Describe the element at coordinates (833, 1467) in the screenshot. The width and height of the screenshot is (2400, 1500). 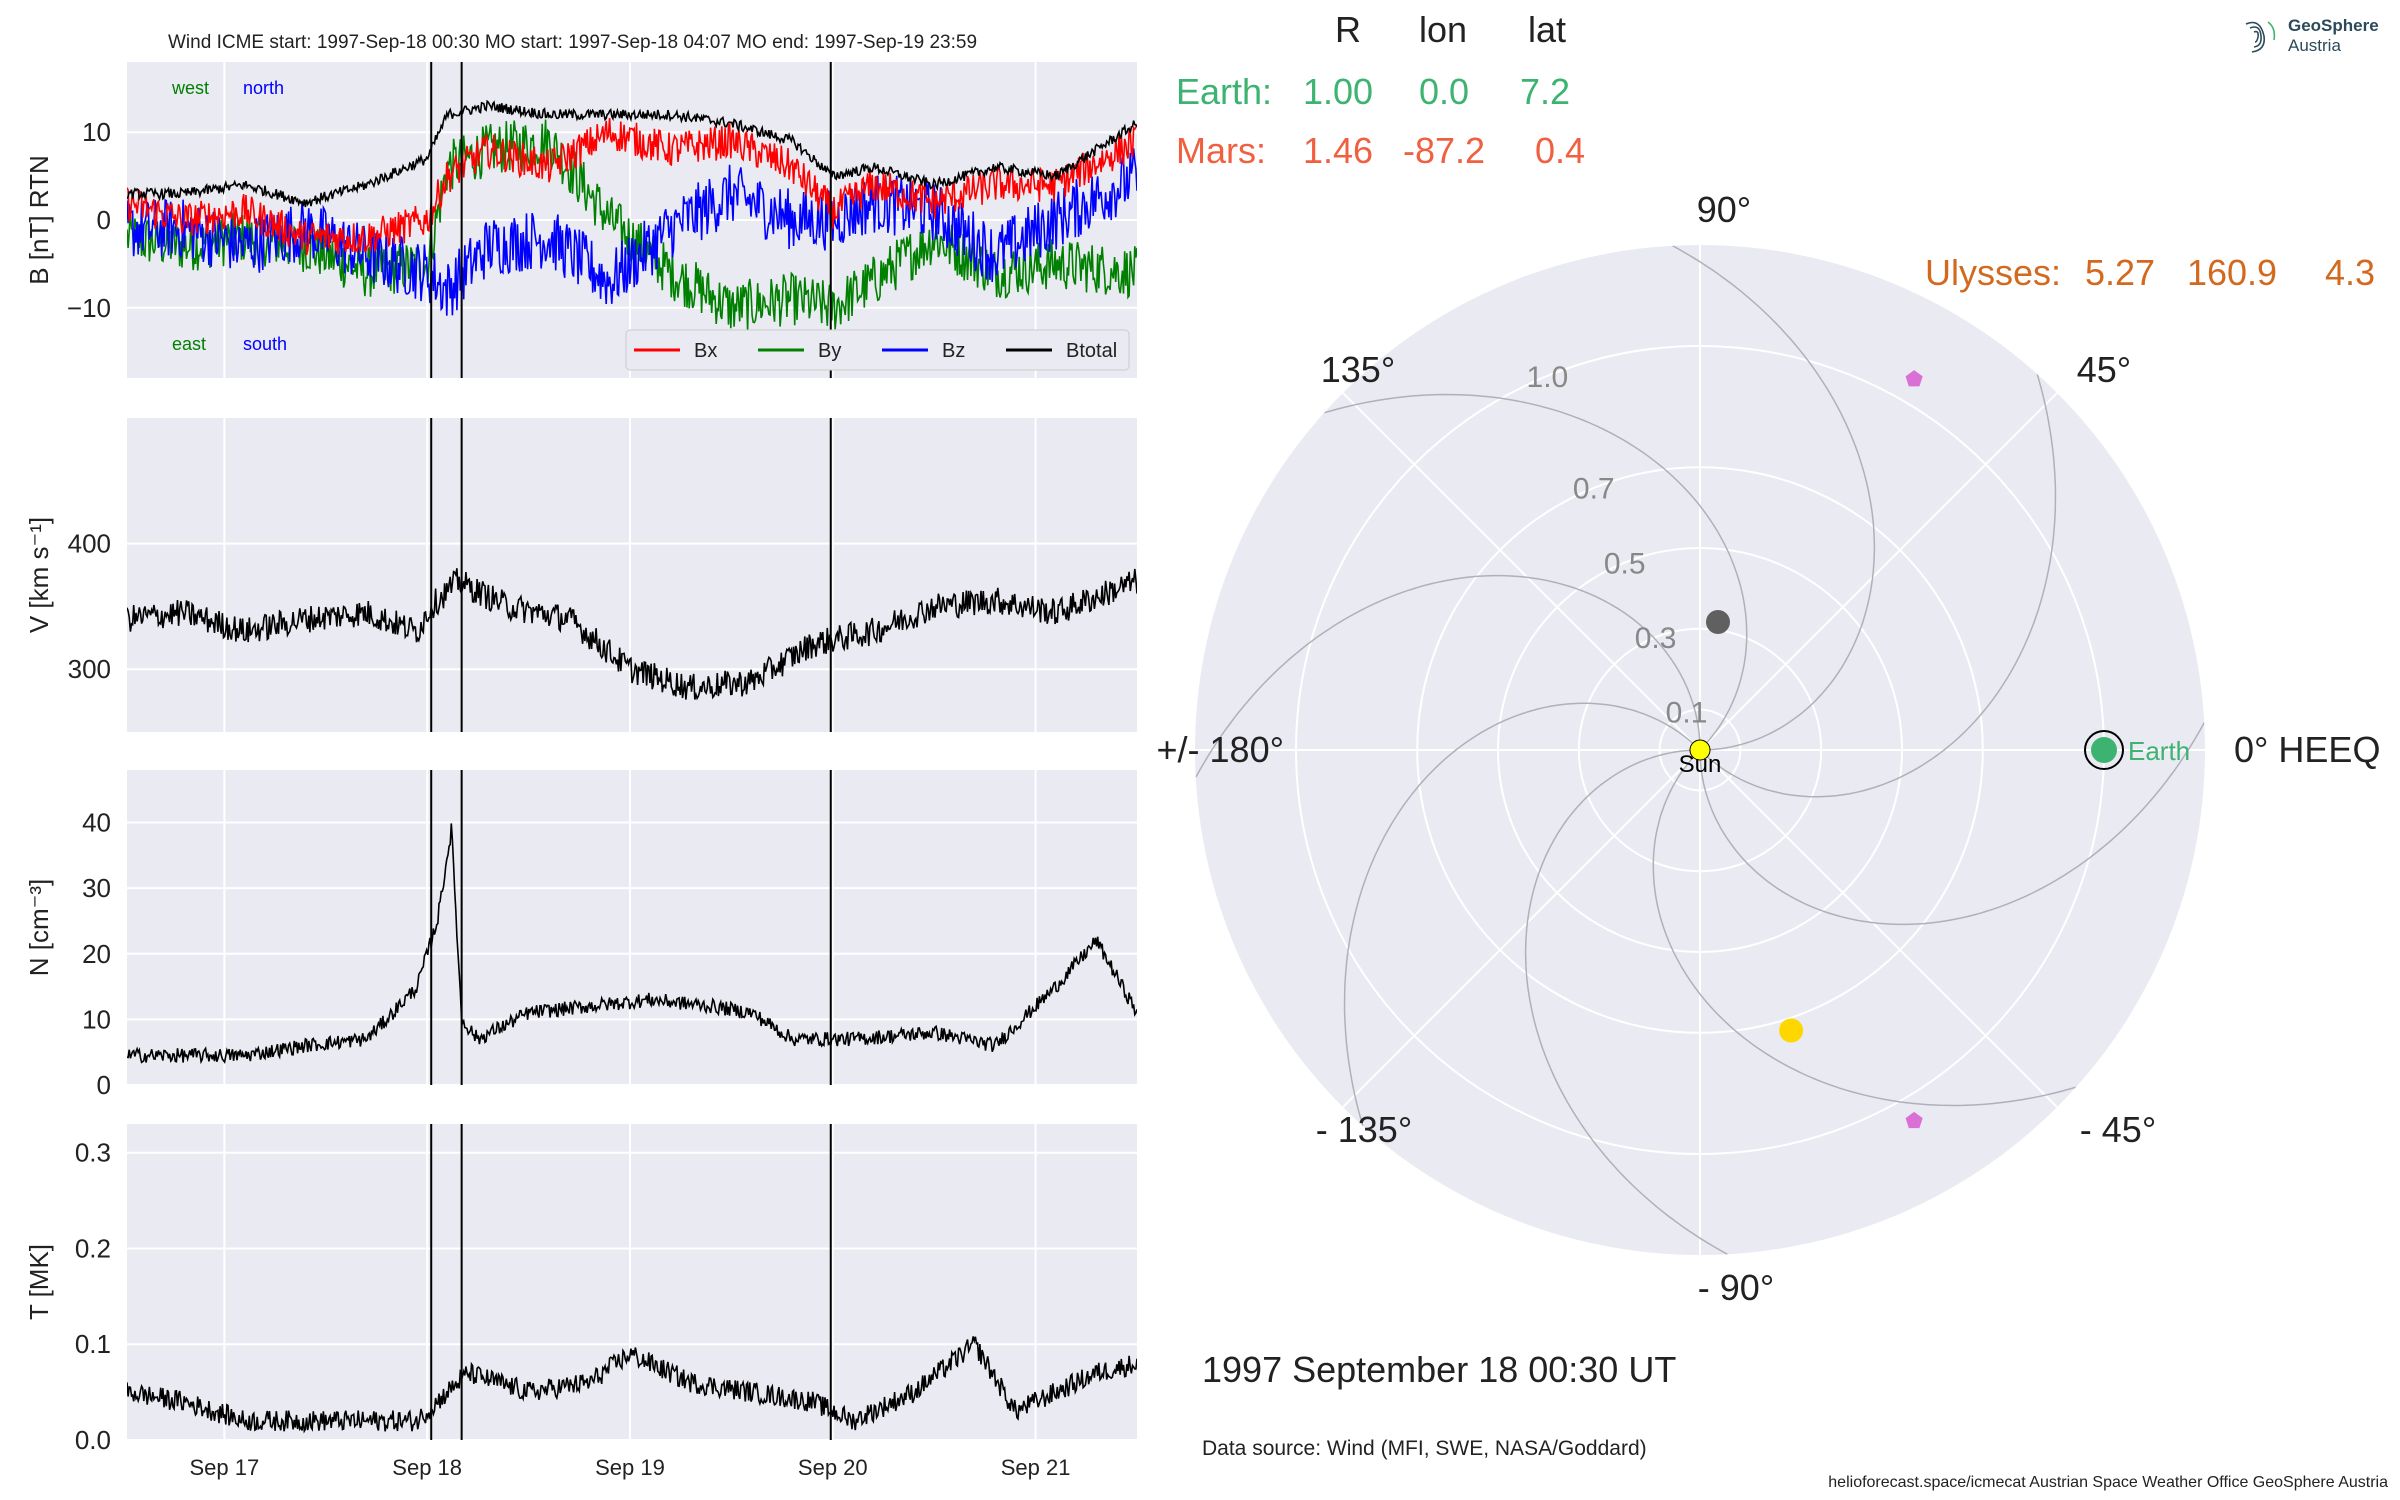
I see `xtick-label: Sep 20` at that location.